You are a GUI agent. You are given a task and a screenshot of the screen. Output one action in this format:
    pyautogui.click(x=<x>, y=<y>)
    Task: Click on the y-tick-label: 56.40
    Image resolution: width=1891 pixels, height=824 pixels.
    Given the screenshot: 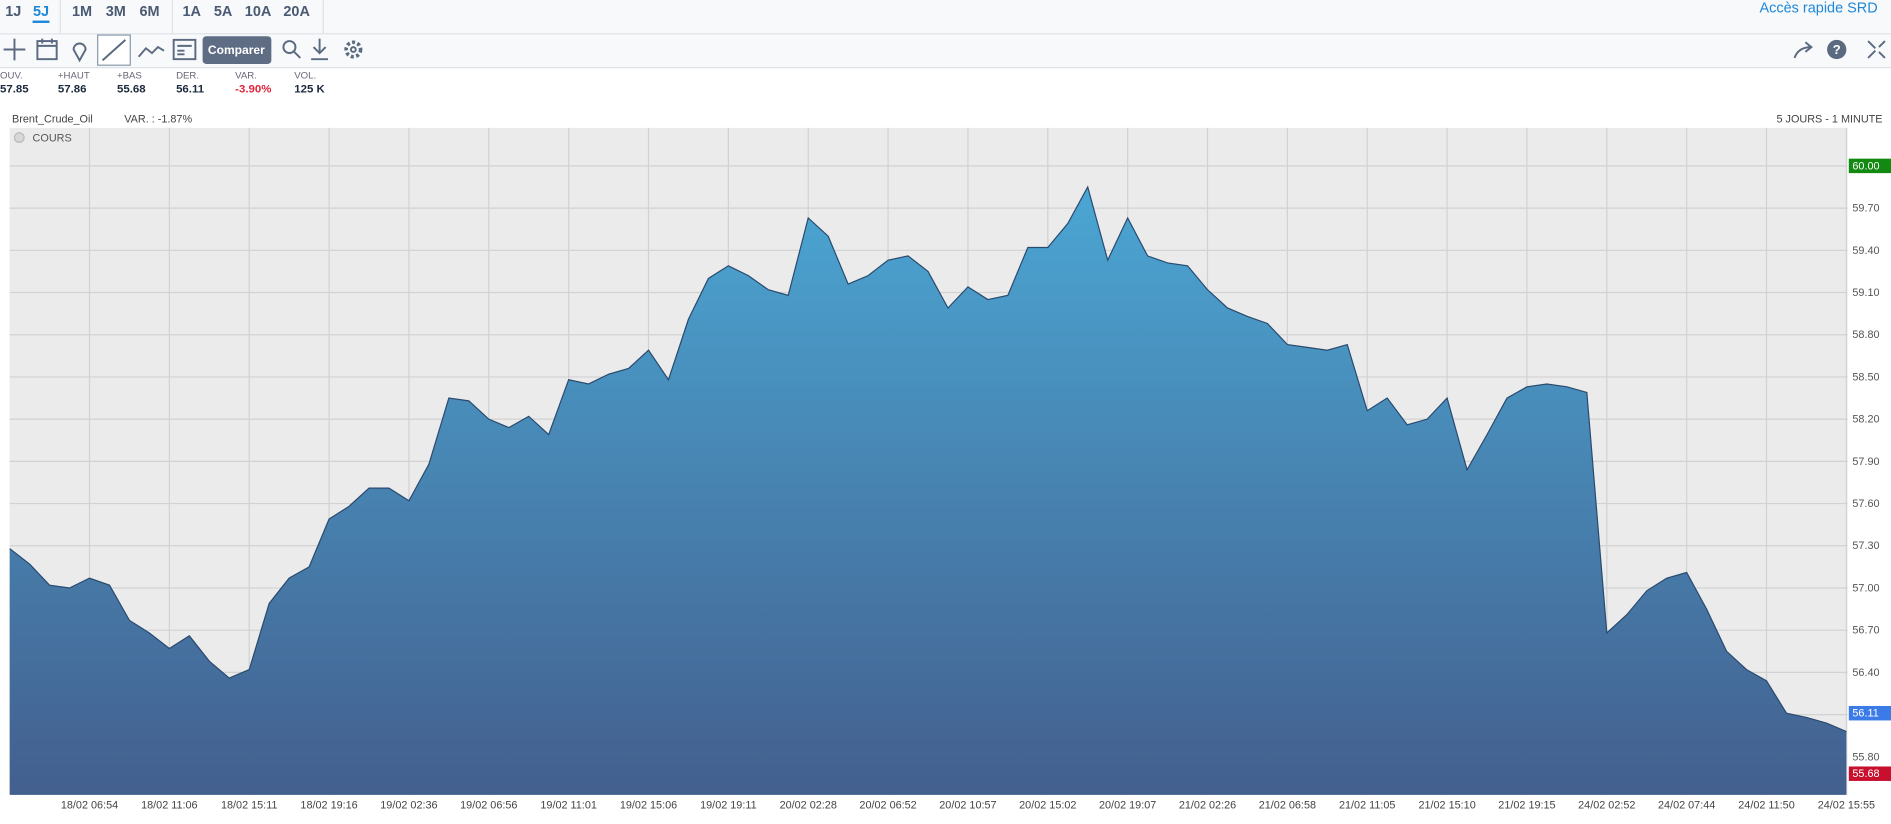 What is the action you would take?
    pyautogui.click(x=1865, y=673)
    